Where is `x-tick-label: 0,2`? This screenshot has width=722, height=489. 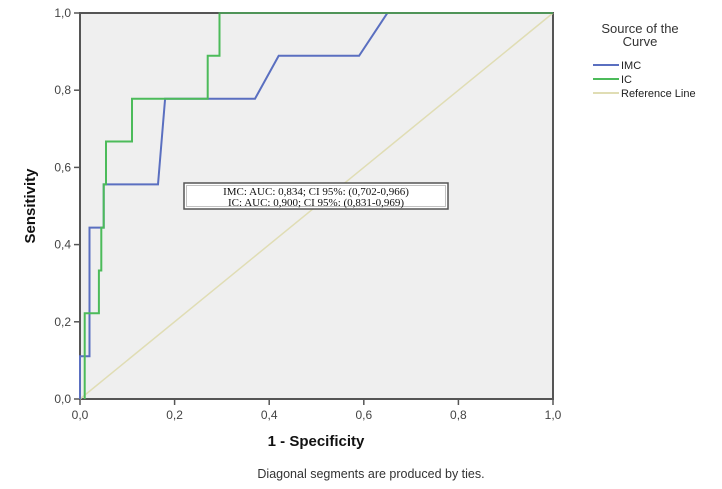
x-tick-label: 0,2 is located at coordinates (174, 415).